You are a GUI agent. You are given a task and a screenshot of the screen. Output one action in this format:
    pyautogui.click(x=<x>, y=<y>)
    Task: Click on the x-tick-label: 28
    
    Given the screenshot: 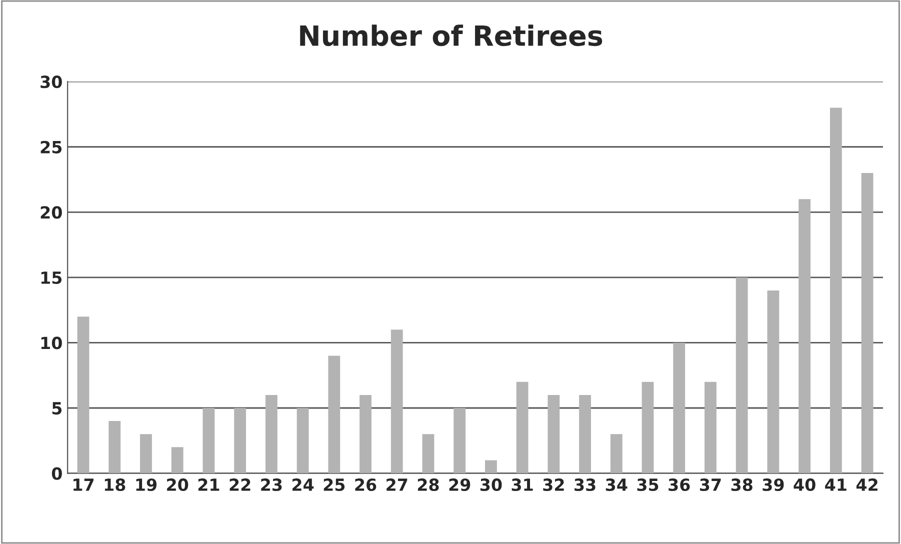 What is the action you would take?
    pyautogui.click(x=428, y=485)
    